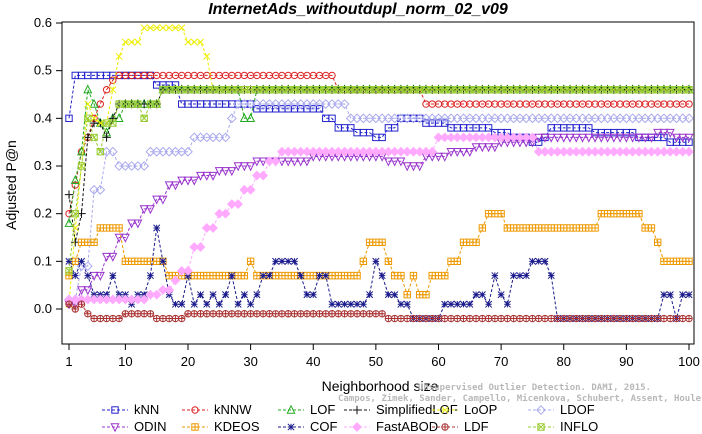 This screenshot has width=702, height=434. I want to click on legend-label: INFLO, so click(579, 426).